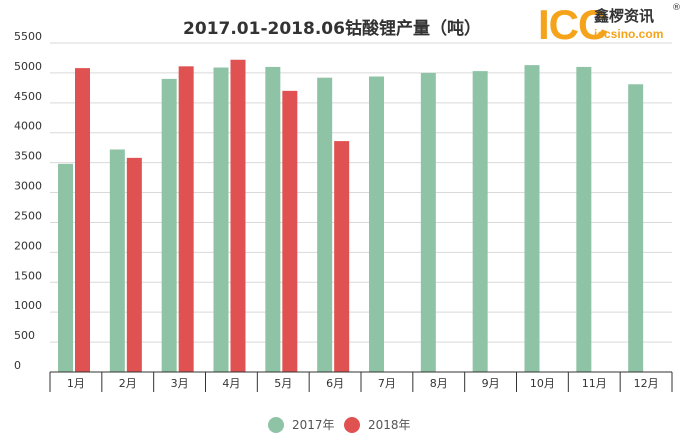 The height and width of the screenshot is (443, 694). I want to click on y-tick-label: 0, so click(17, 365).